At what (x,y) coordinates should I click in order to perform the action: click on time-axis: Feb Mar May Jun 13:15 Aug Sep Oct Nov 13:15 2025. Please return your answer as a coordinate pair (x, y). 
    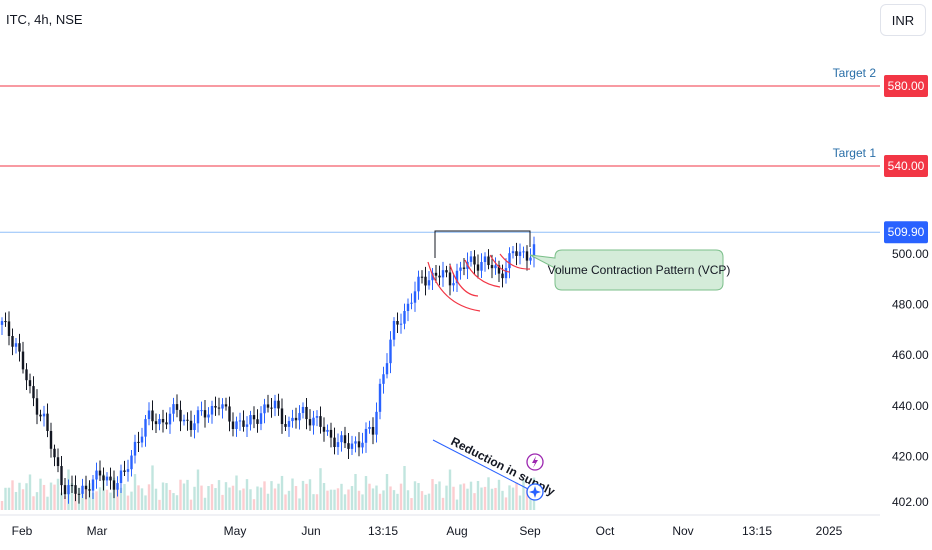
    Looking at the image, I should click on (440, 526).